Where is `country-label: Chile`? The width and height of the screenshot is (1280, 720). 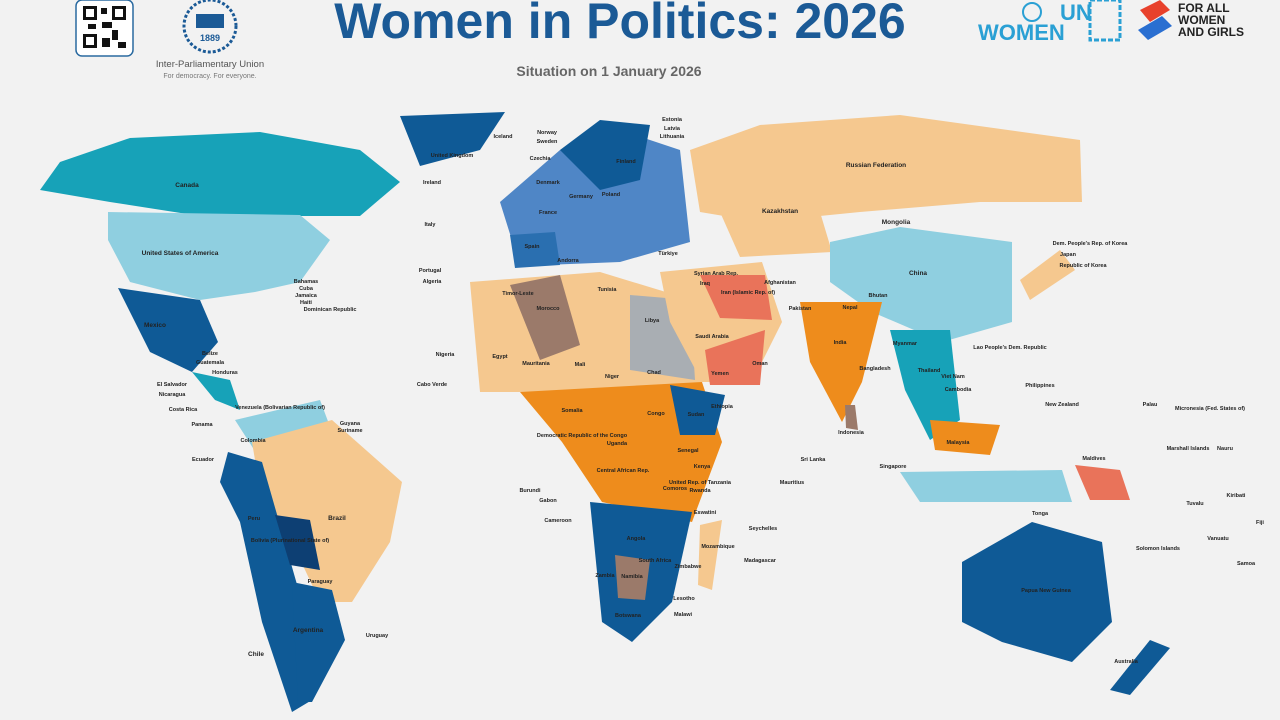
country-label: Chile is located at coordinates (256, 654).